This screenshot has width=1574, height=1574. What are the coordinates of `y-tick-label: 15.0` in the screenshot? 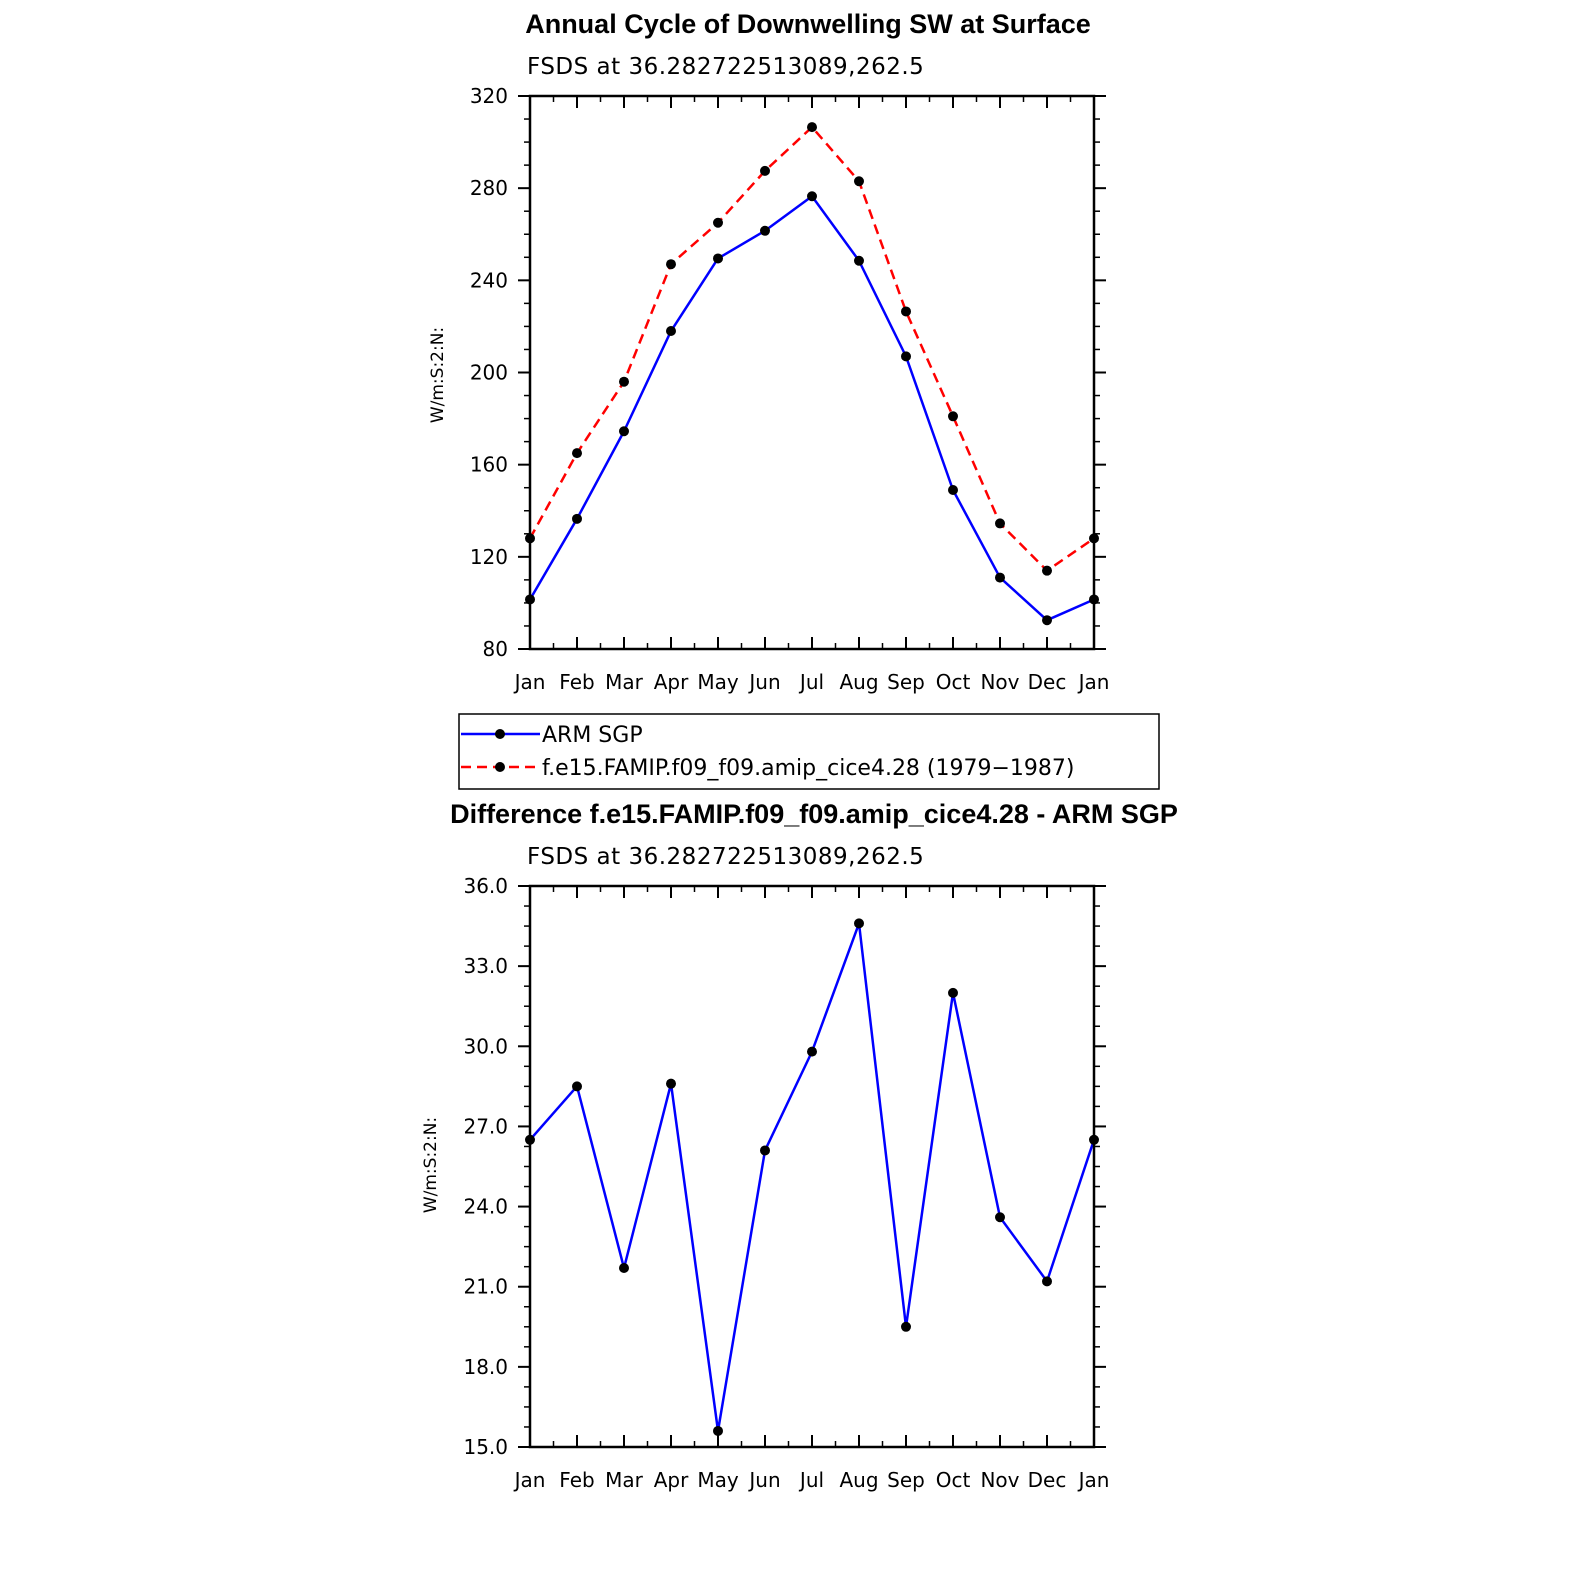 It's located at (485, 1447).